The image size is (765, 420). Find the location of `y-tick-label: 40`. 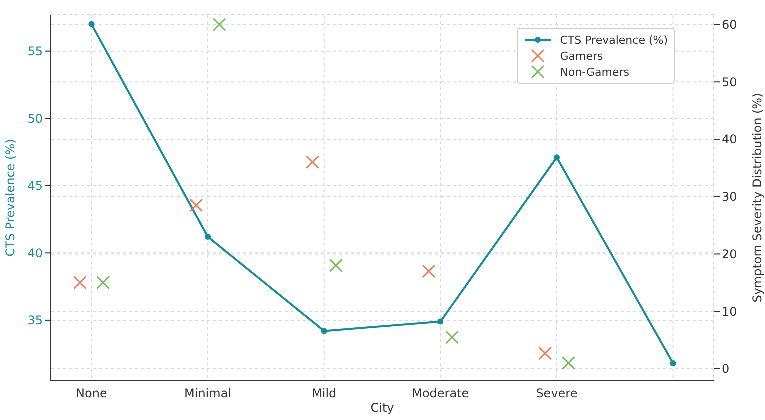

y-tick-label: 40 is located at coordinates (35, 253).